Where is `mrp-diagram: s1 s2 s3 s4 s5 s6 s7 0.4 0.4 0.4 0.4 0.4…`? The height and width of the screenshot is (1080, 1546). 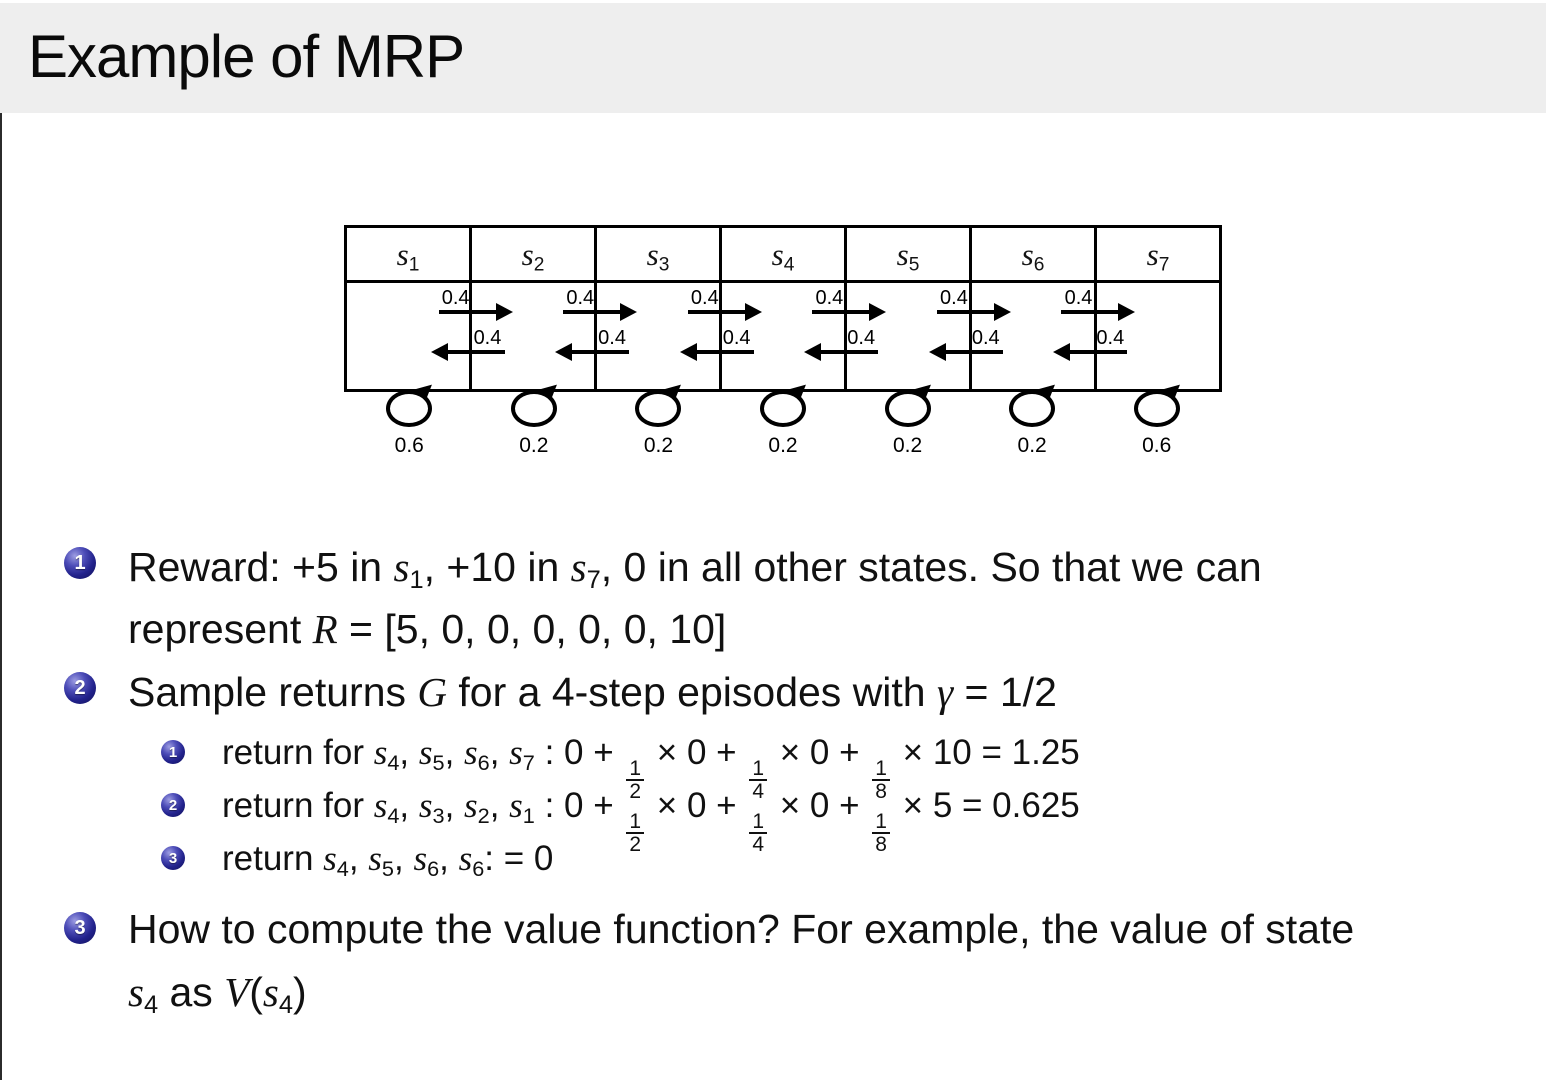
mrp-diagram: s1 s2 s3 s4 s5 s6 s7 0.4 0.4 0.4 0.4 0.4… is located at coordinates (783, 341).